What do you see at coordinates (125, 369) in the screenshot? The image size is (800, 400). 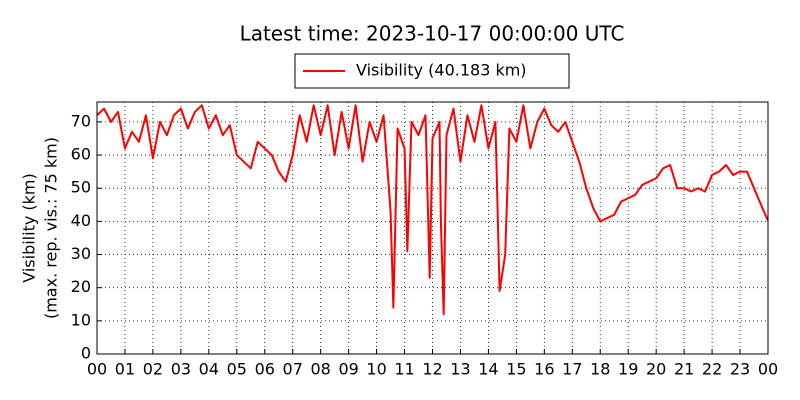 I see `x-tick-label: 01` at bounding box center [125, 369].